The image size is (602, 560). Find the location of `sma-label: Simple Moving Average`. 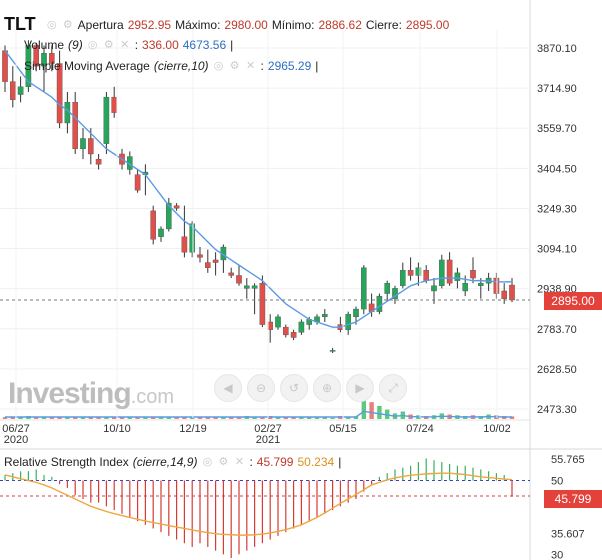

sma-label: Simple Moving Average is located at coordinates (87, 66).